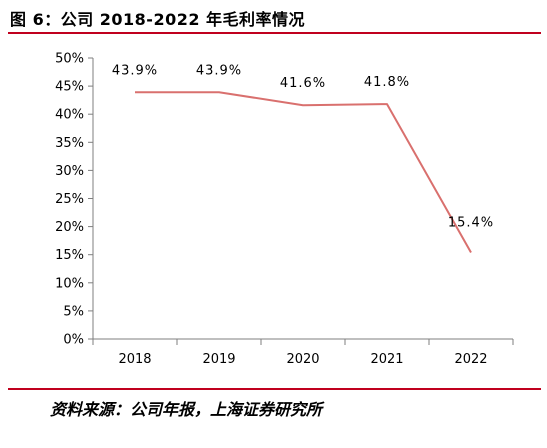 This screenshot has width=547, height=448. What do you see at coordinates (69, 283) in the screenshot?
I see `y-tick-label: 10%` at bounding box center [69, 283].